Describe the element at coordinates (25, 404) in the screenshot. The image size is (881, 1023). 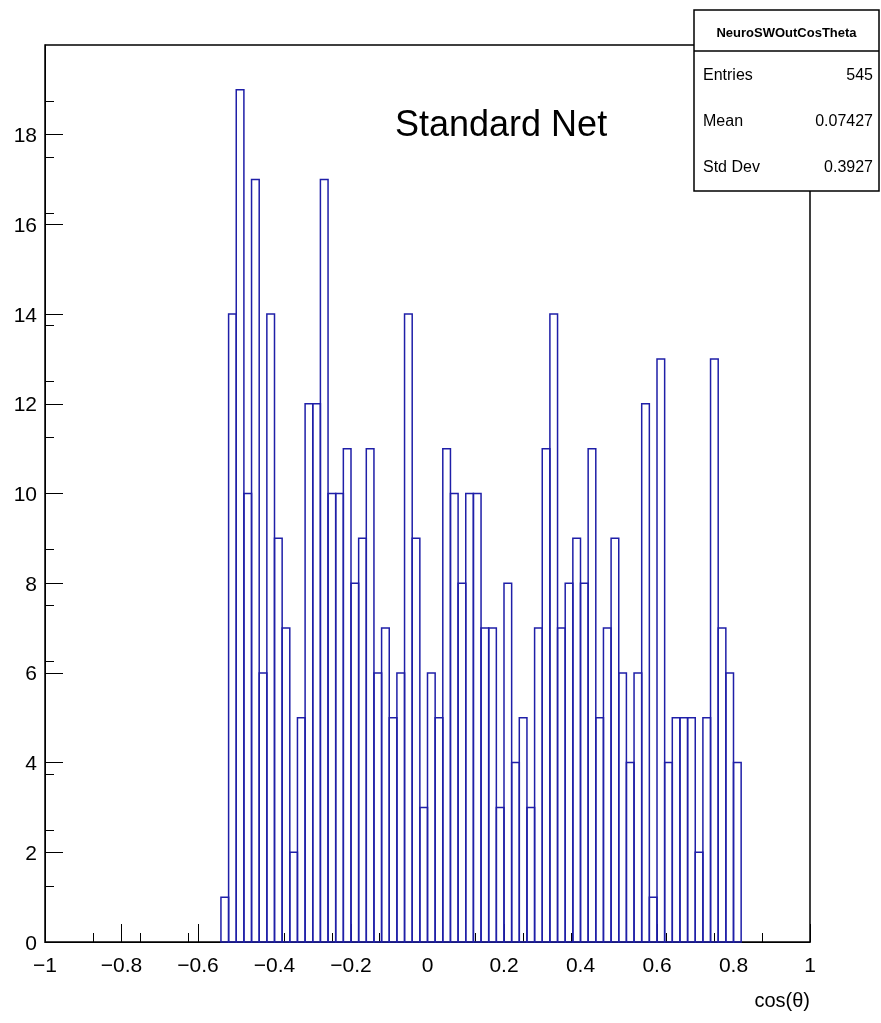
I see `y-tick-label: 12` at that location.